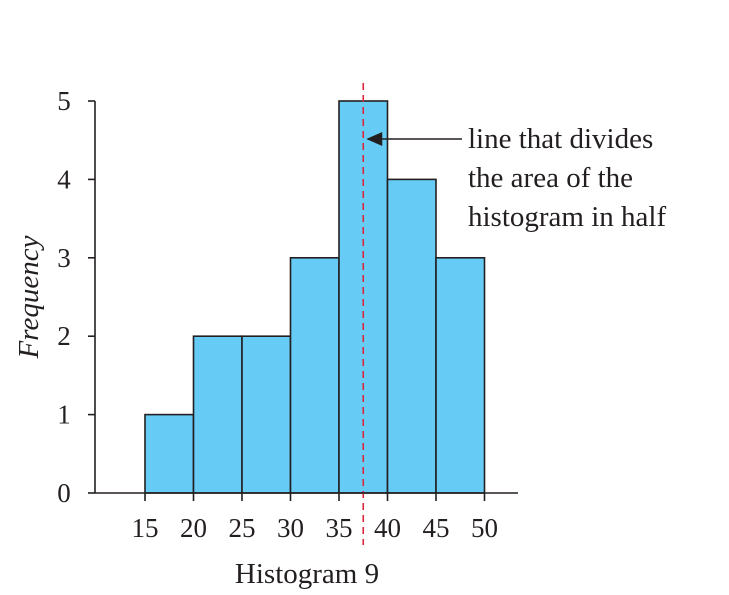 The width and height of the screenshot is (729, 595). What do you see at coordinates (76, 297) in the screenshot?
I see `y-tick-labels: 0 1 2 3 4 5` at bounding box center [76, 297].